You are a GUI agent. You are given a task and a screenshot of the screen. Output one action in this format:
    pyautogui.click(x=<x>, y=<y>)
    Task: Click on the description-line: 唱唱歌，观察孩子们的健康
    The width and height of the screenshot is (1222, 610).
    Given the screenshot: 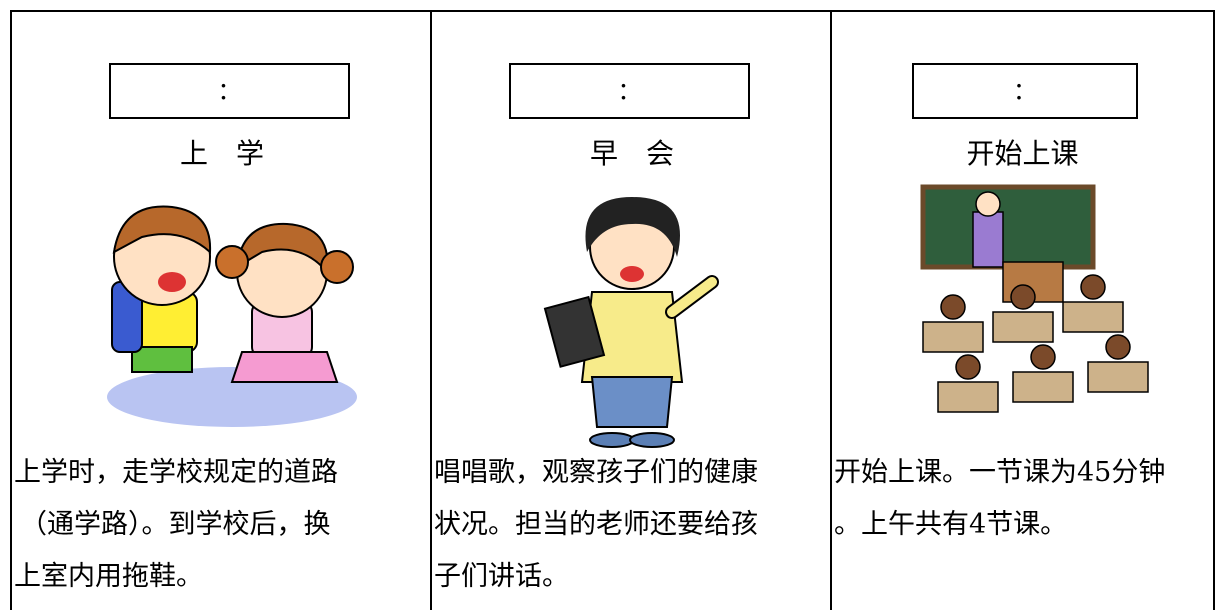 What is the action you would take?
    pyautogui.click(x=596, y=472)
    